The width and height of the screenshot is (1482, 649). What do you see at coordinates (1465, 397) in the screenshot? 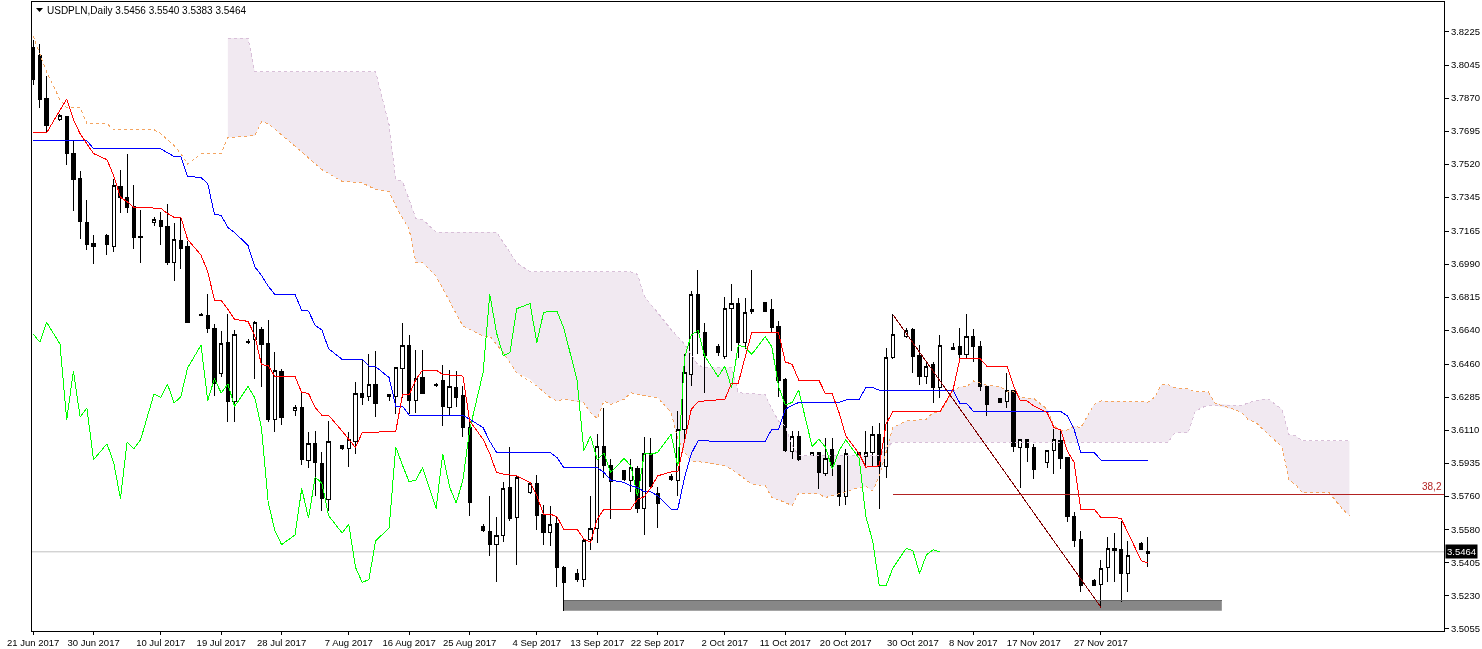
I see `y-tick-label: 3.6285` at bounding box center [1465, 397].